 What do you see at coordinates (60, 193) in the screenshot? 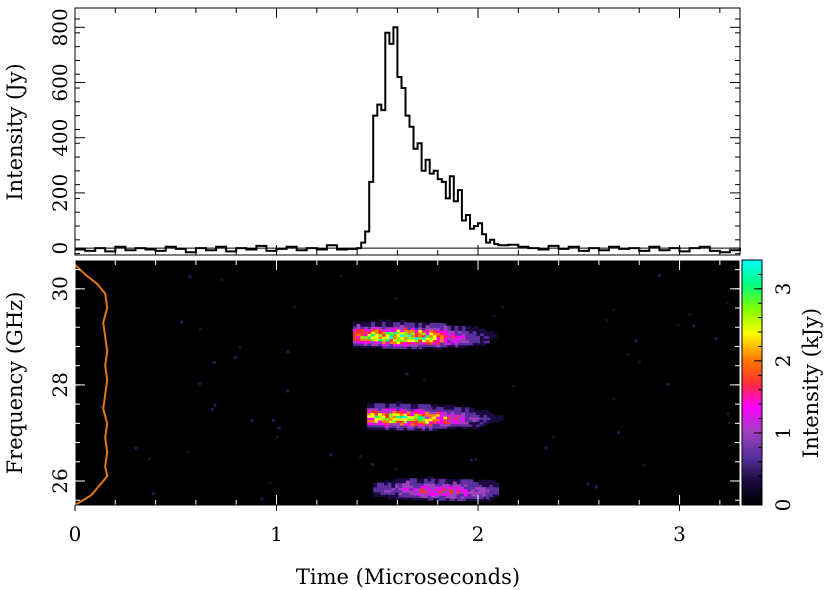
I see `y-tick-label: 200` at bounding box center [60, 193].